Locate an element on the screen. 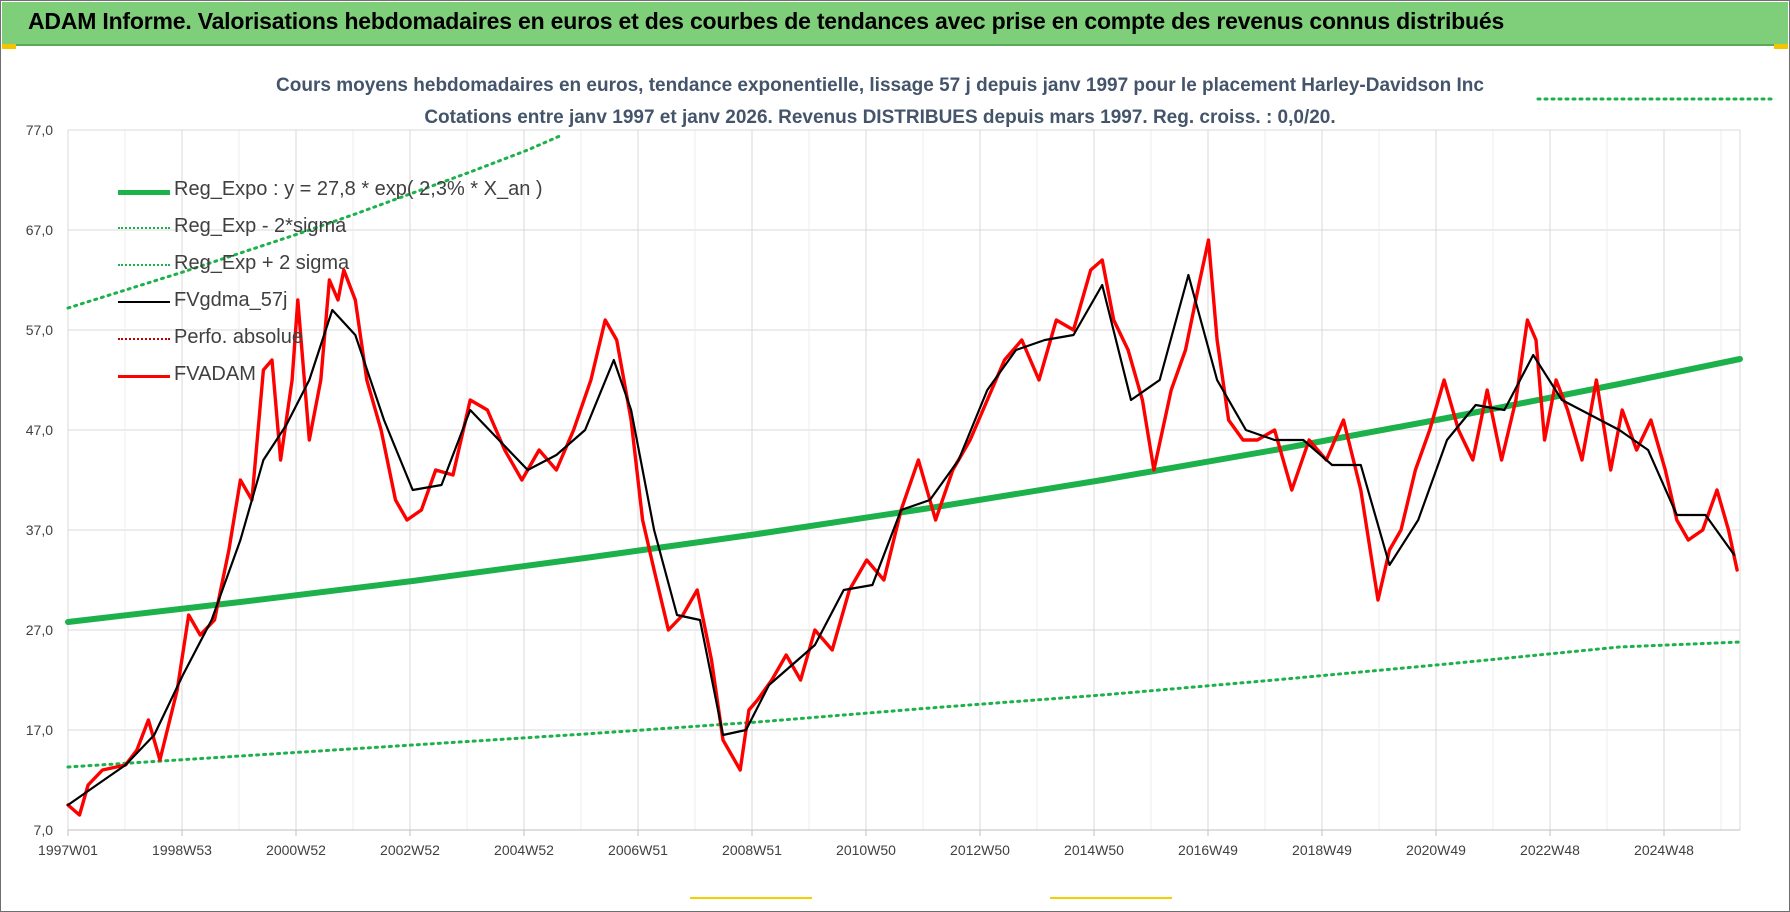 This screenshot has height=912, width=1790. x-tick-label: 2006W51 is located at coordinates (638, 850).